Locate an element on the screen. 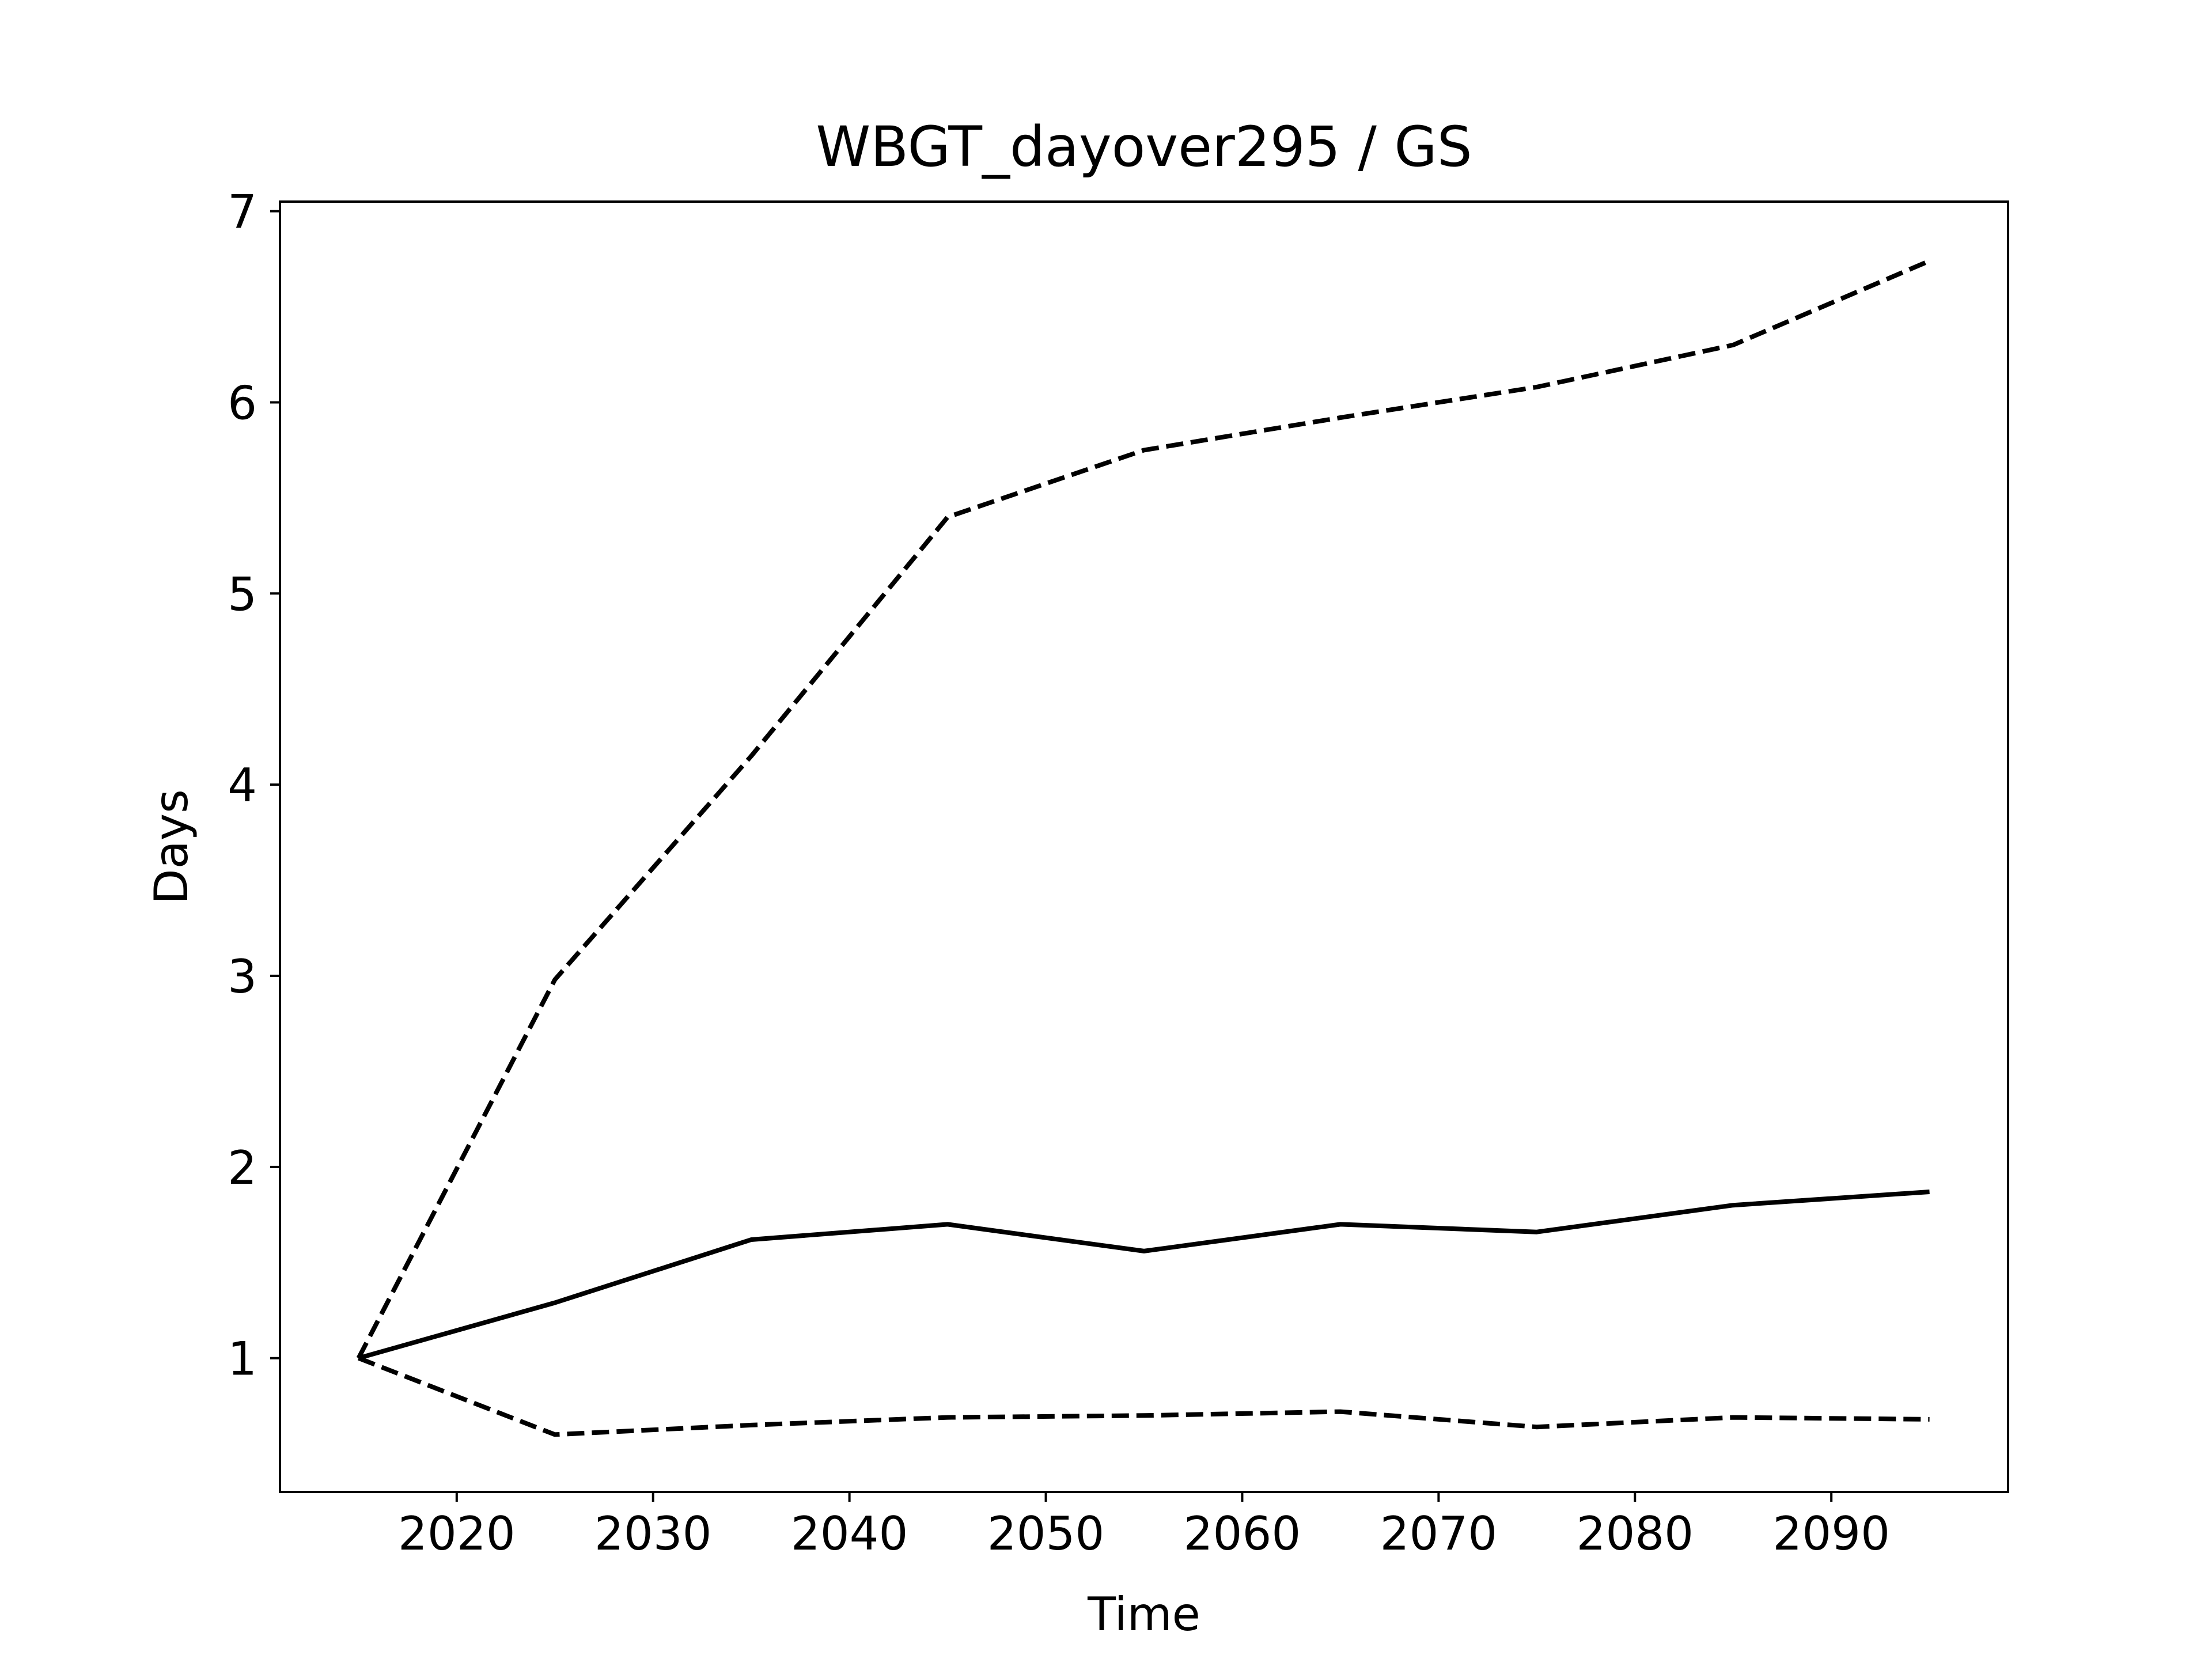  y-axis: 1 2 3 4 5 6 7 is located at coordinates (254, 785).